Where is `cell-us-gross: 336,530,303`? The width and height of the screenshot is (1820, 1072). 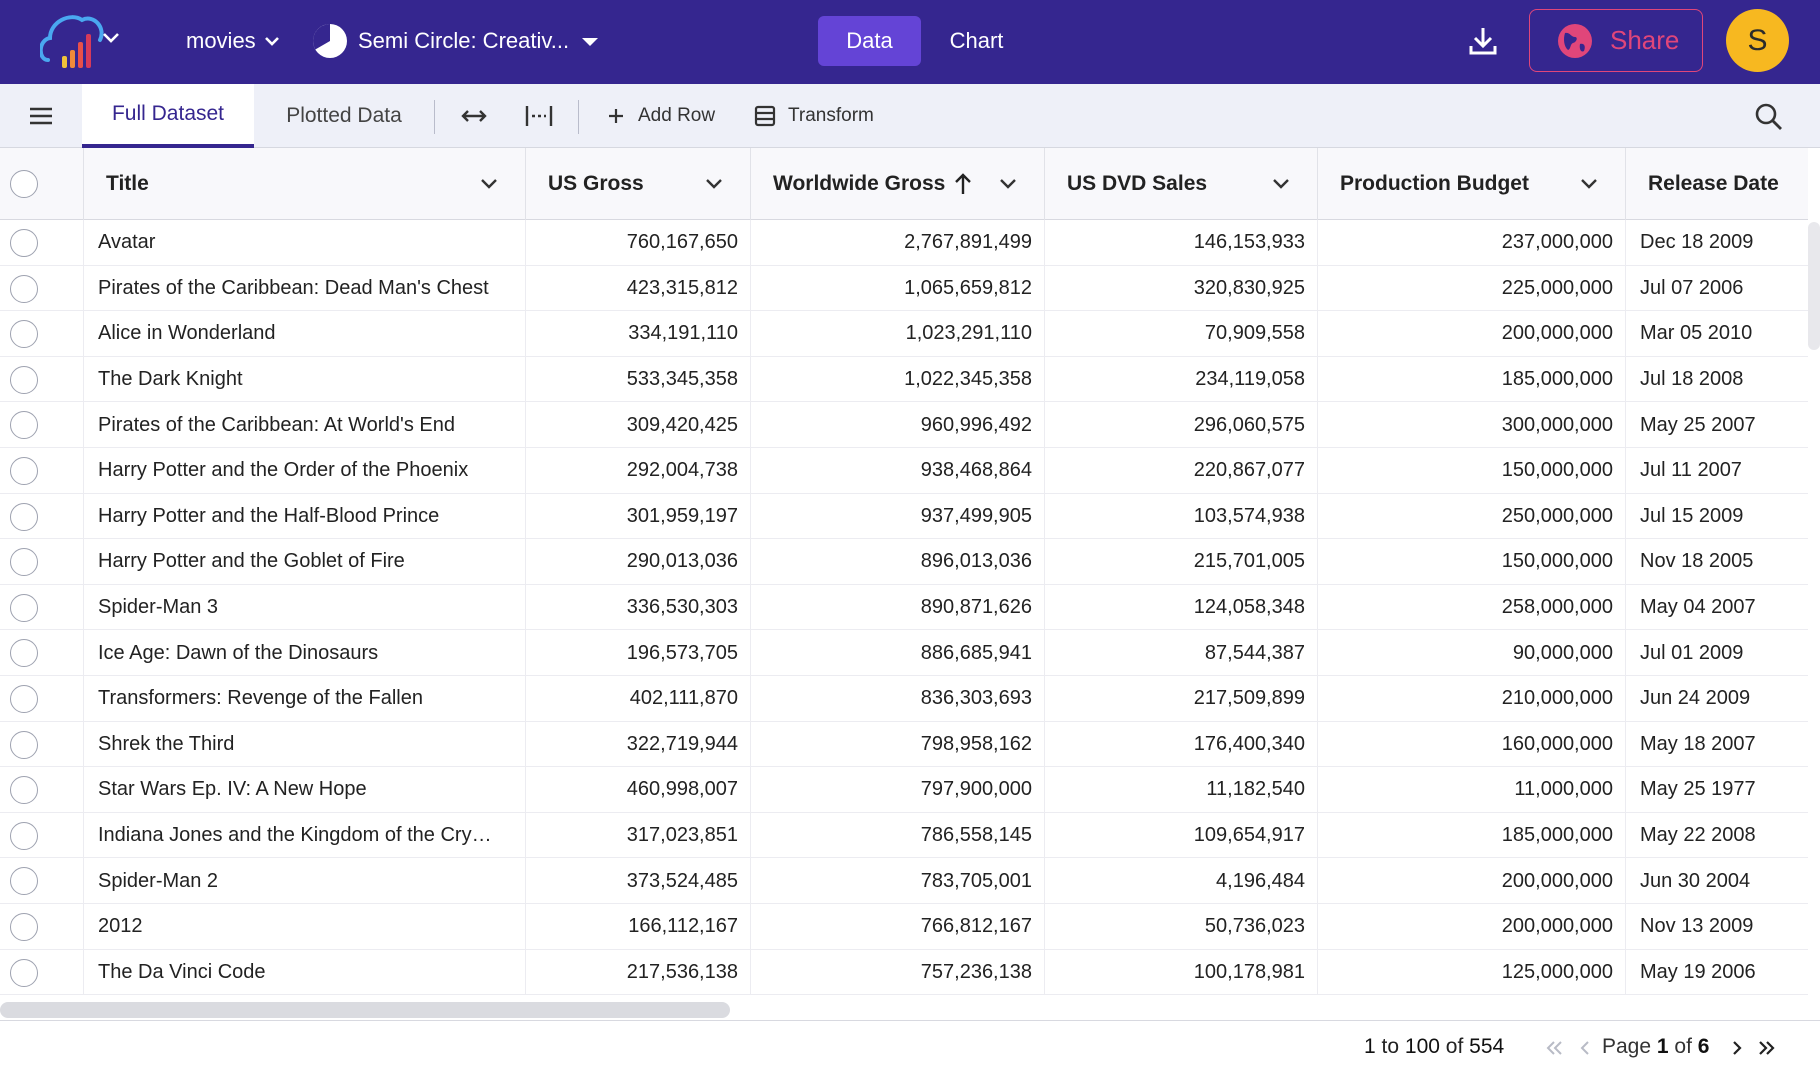 cell-us-gross: 336,530,303 is located at coordinates (638, 607).